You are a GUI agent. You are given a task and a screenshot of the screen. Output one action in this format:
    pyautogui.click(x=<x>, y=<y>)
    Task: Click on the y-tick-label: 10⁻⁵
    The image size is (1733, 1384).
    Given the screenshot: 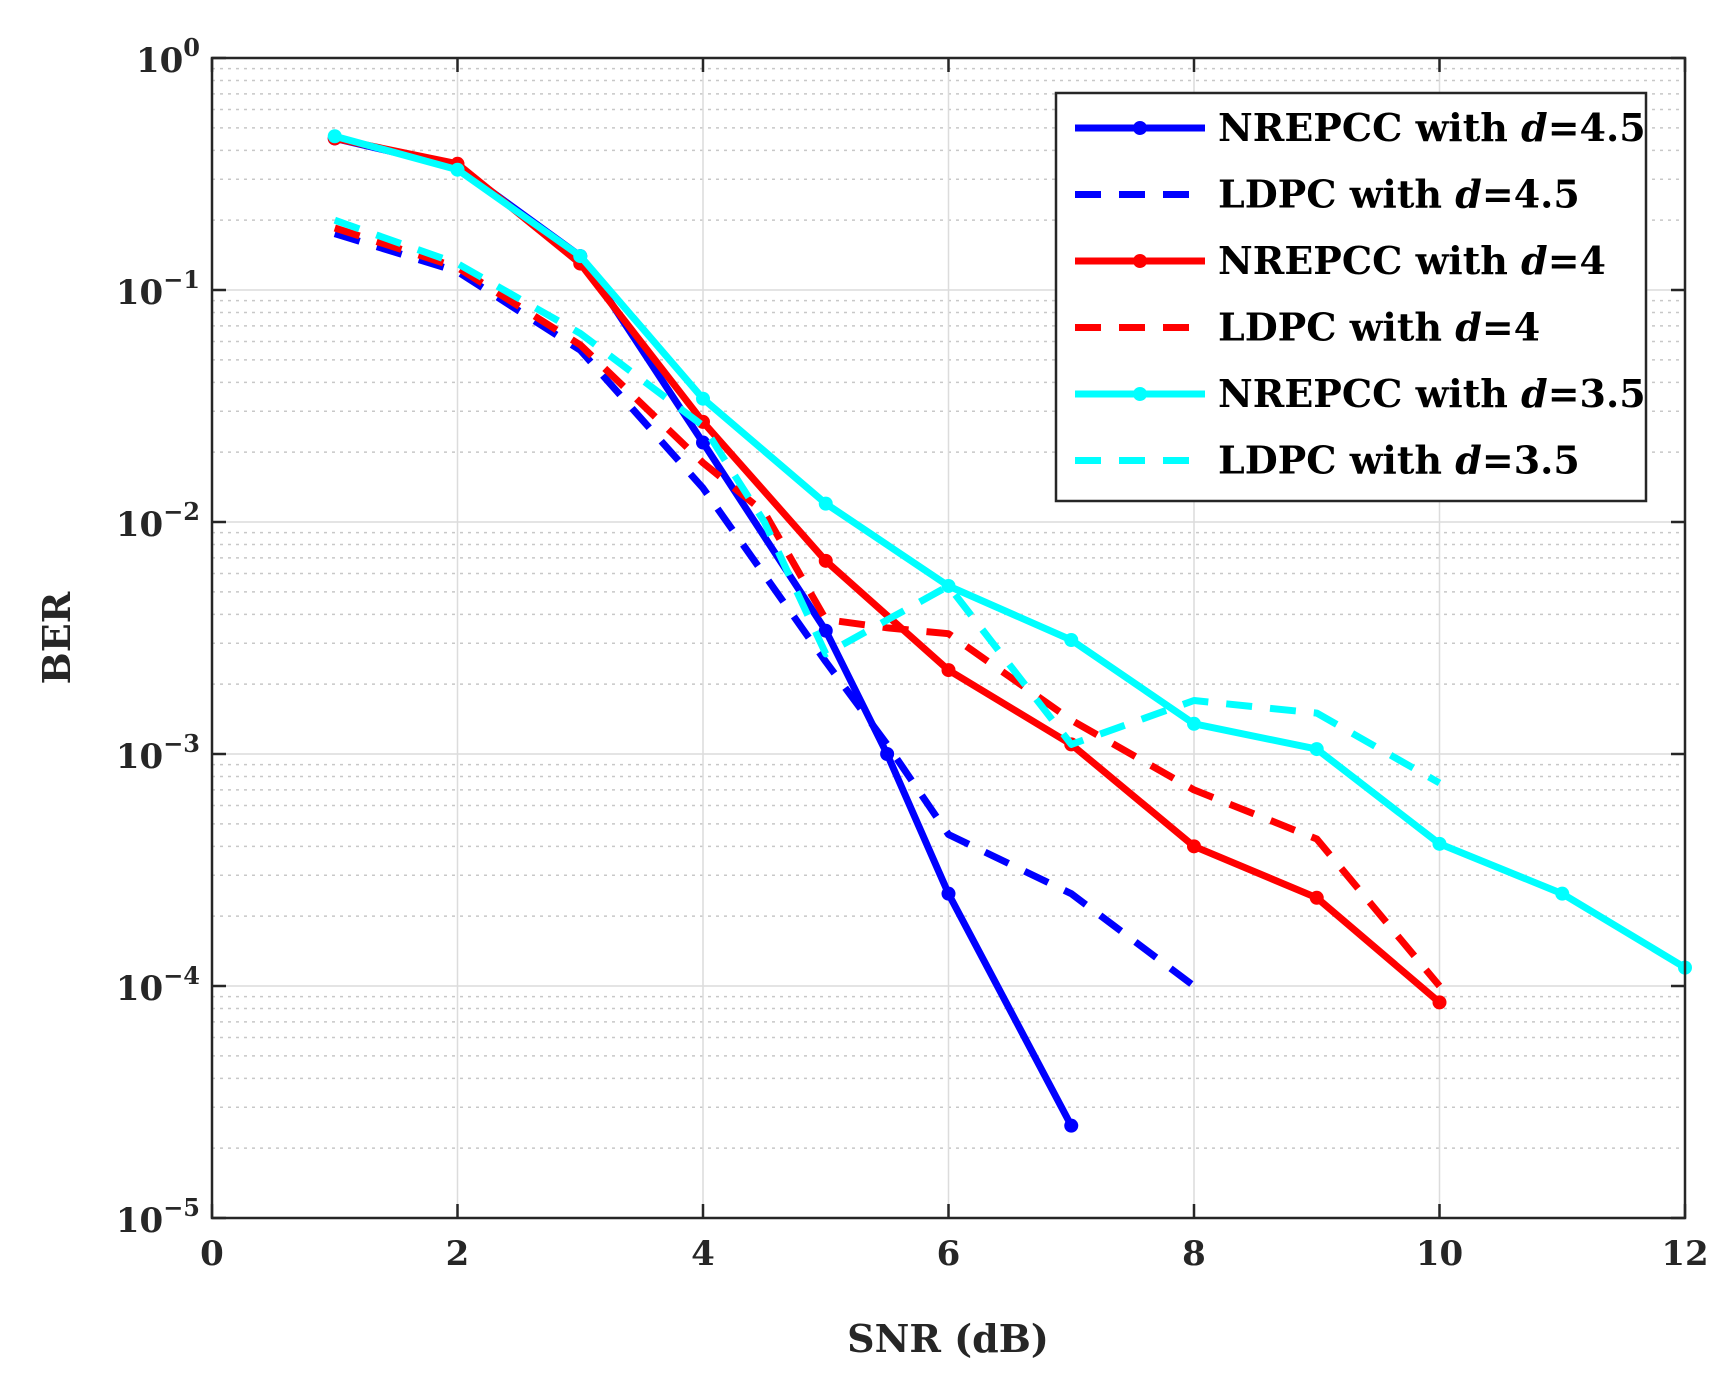 What is the action you would take?
    pyautogui.click(x=158, y=1217)
    